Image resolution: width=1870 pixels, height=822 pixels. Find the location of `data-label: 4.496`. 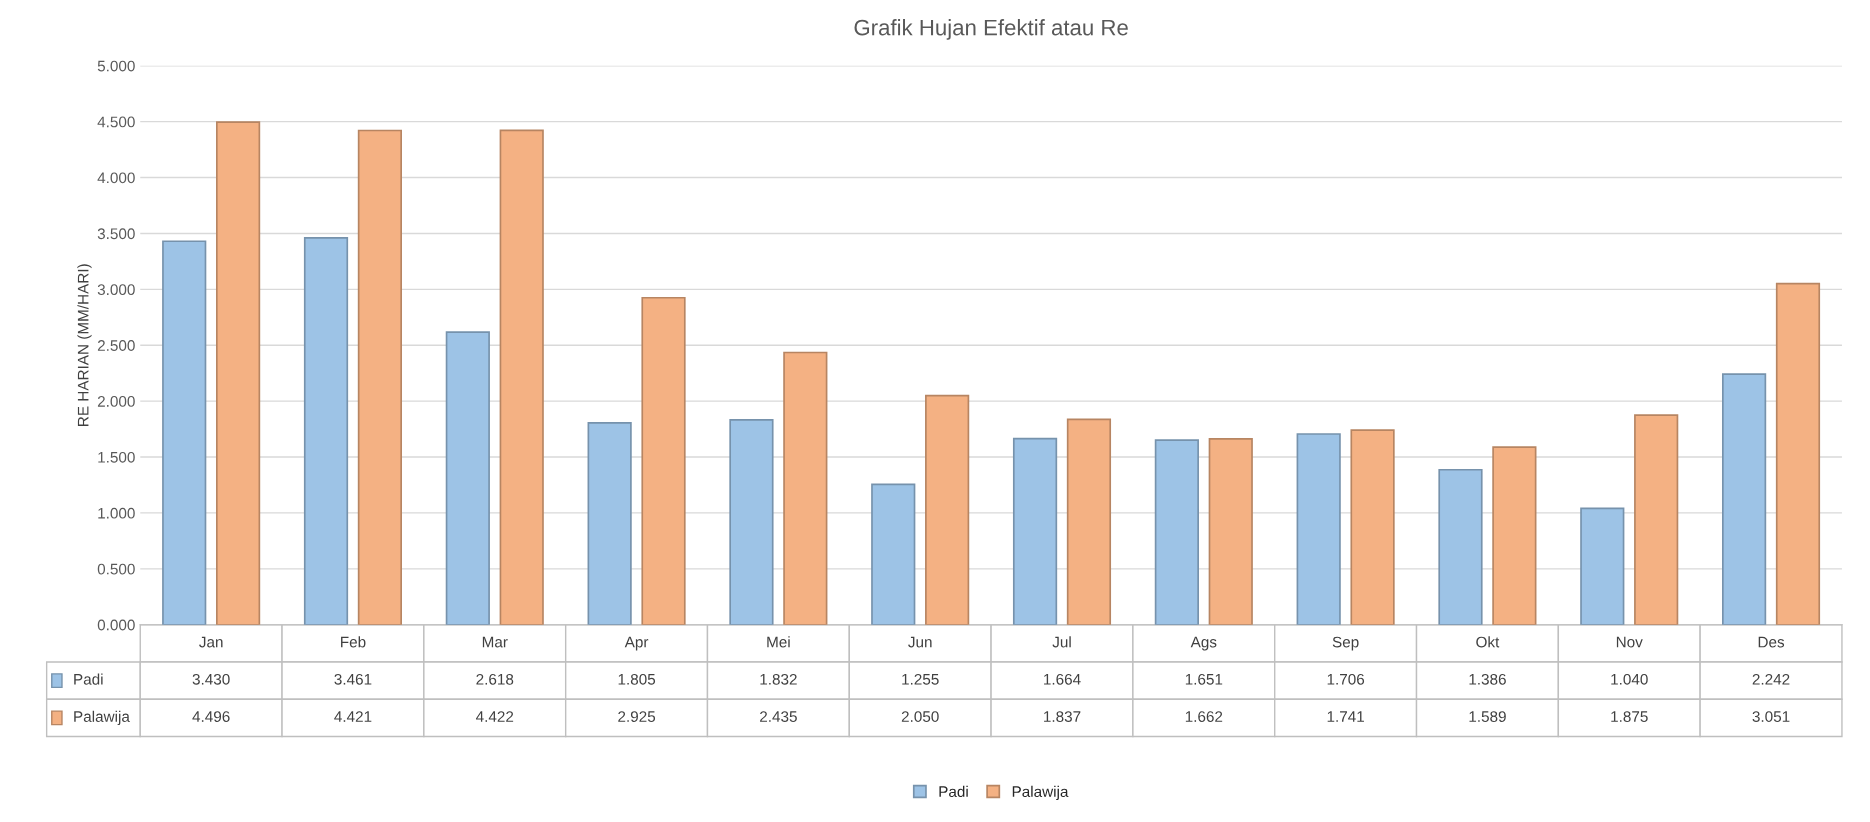

data-label: 4.496 is located at coordinates (211, 716).